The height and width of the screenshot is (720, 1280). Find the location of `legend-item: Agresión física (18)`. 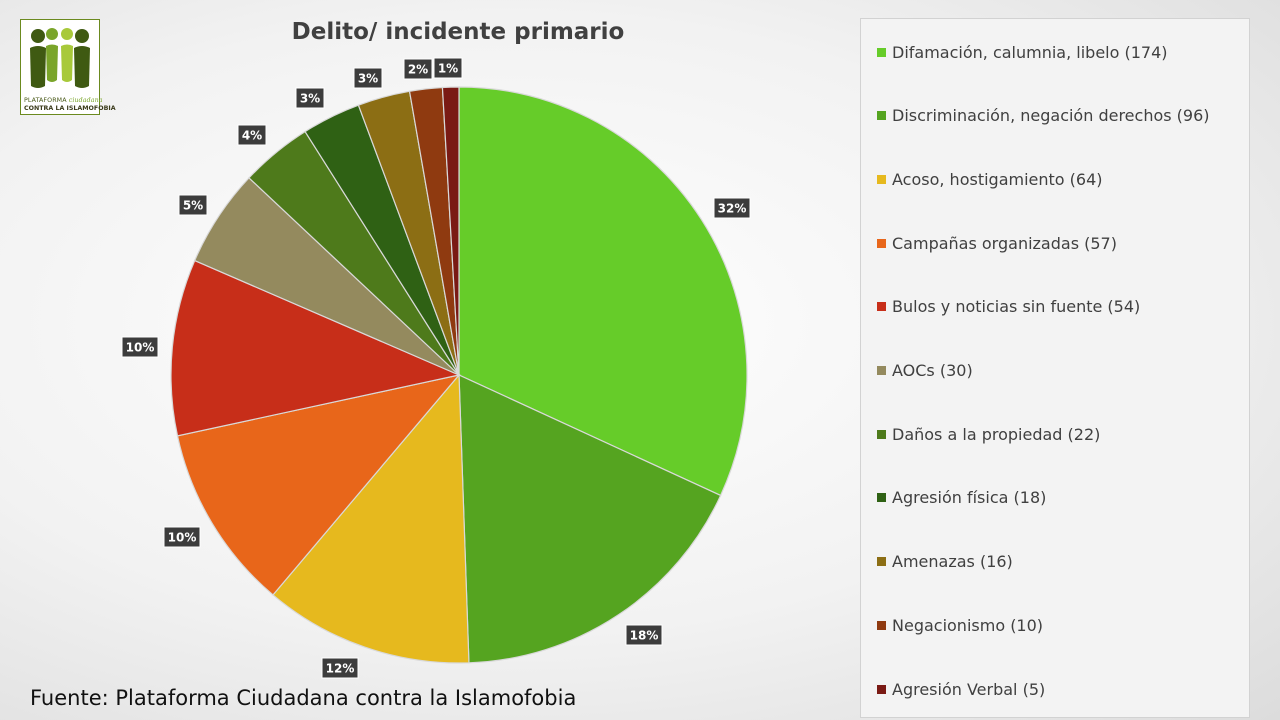

legend-item: Agresión física (18) is located at coordinates (961, 498).